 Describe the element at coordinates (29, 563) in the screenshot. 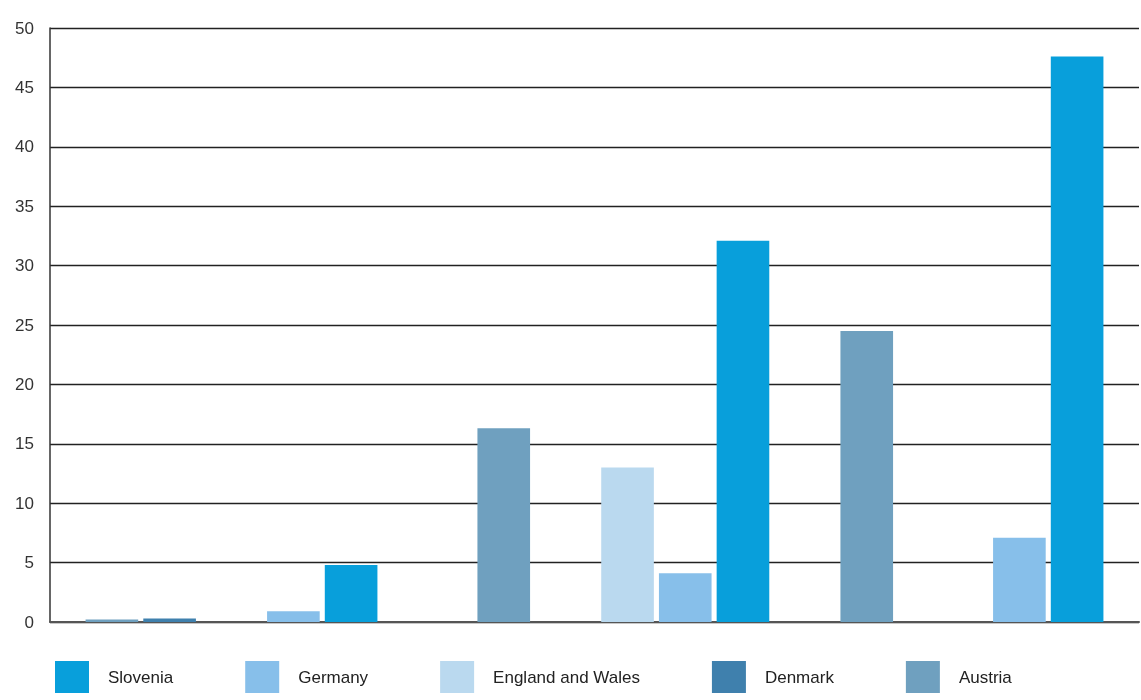

I see `y-tick-label: 5` at that location.